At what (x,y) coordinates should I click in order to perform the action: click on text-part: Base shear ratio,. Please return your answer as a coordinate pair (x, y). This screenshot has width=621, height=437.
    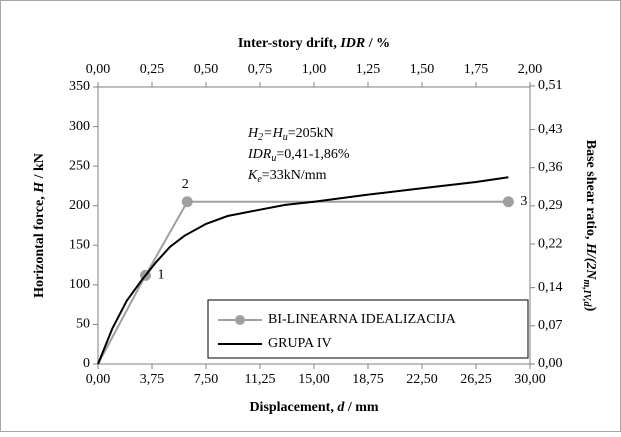
    Looking at the image, I should click on (590, 191).